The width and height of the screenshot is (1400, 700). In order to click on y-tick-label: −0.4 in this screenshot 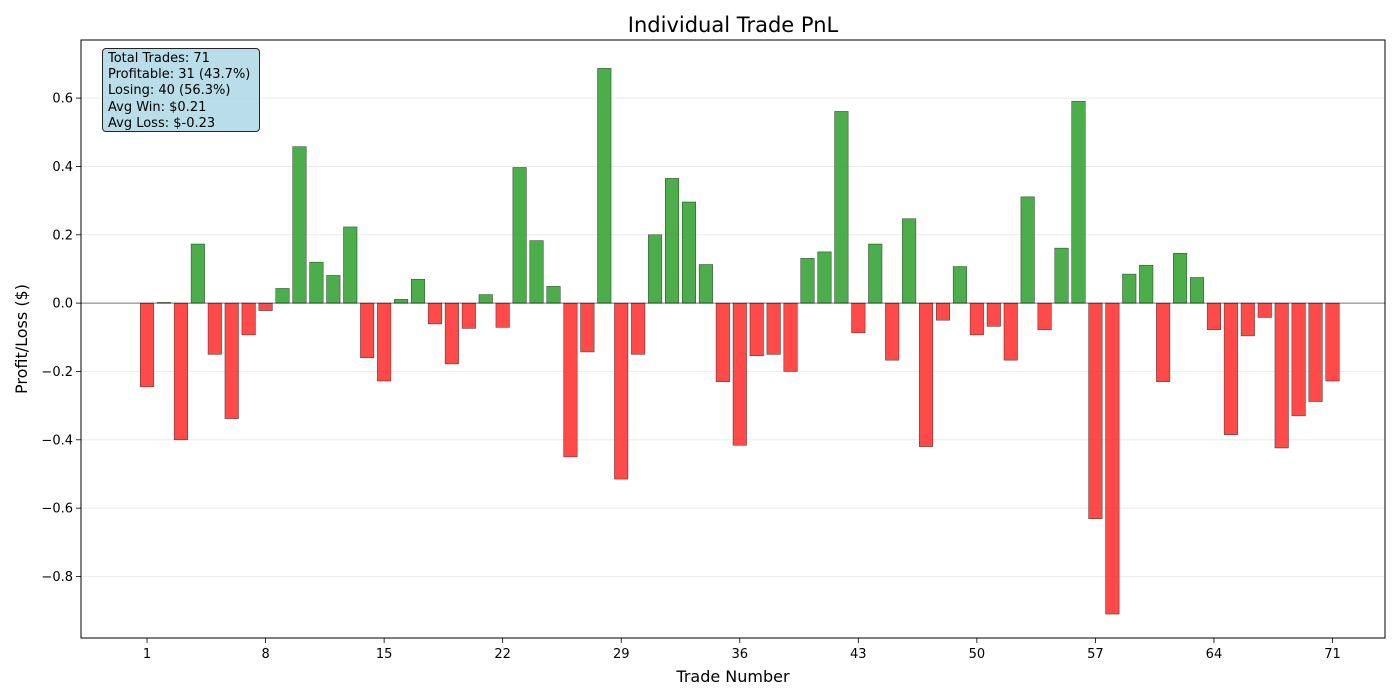, I will do `click(57, 440)`.